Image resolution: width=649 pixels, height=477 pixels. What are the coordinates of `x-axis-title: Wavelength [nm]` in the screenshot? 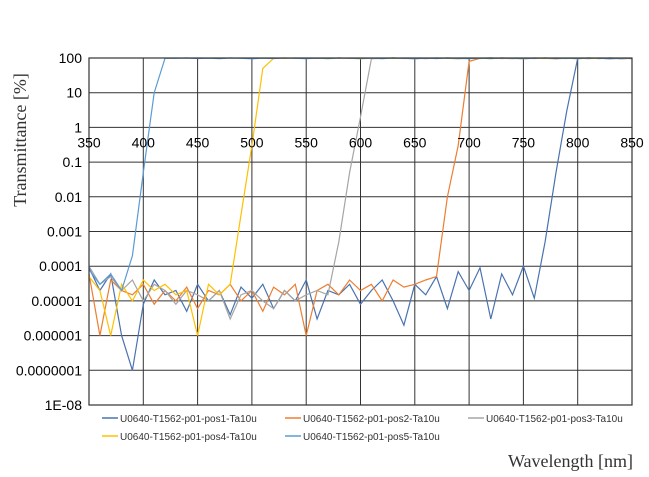 It's located at (570, 461).